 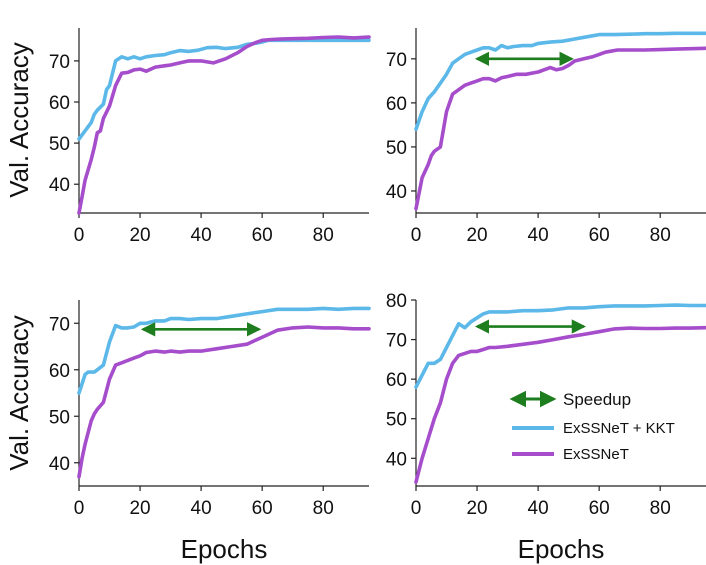 What do you see at coordinates (19, 120) in the screenshot?
I see `y-axis-label-top: Val. Accuracy` at bounding box center [19, 120].